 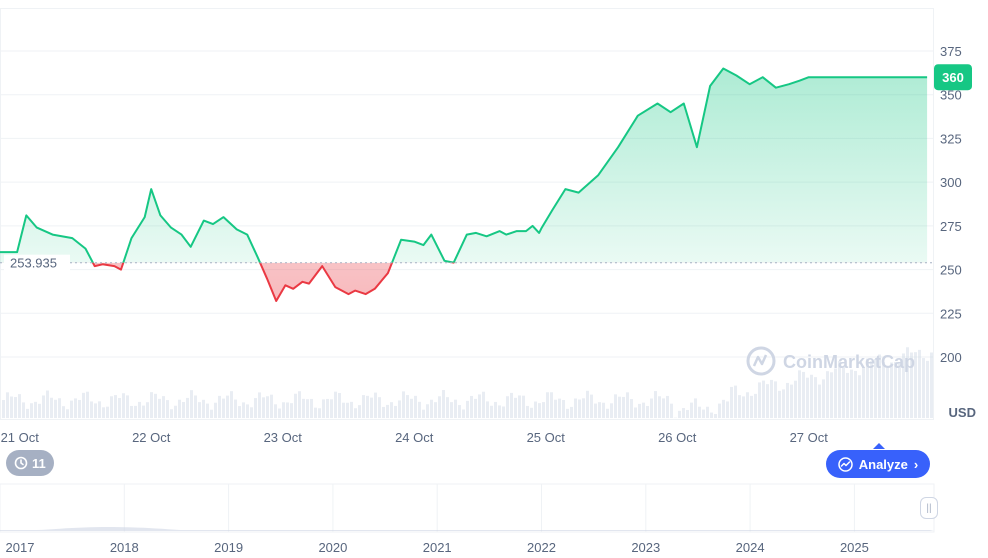 What do you see at coordinates (929, 508) in the screenshot?
I see `navigator-handle: ||` at bounding box center [929, 508].